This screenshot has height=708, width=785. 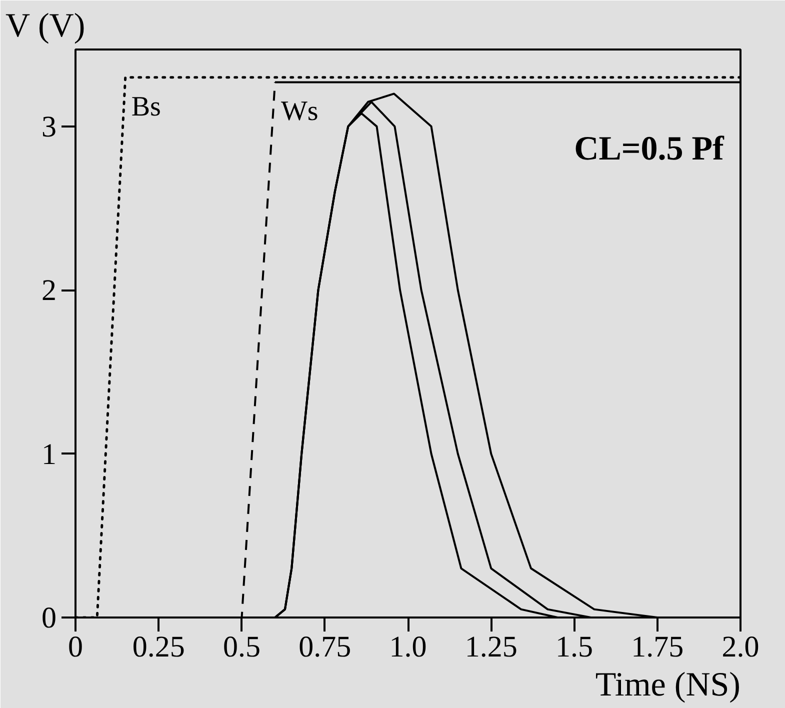 I want to click on y-tick-label: 1, so click(x=49, y=454).